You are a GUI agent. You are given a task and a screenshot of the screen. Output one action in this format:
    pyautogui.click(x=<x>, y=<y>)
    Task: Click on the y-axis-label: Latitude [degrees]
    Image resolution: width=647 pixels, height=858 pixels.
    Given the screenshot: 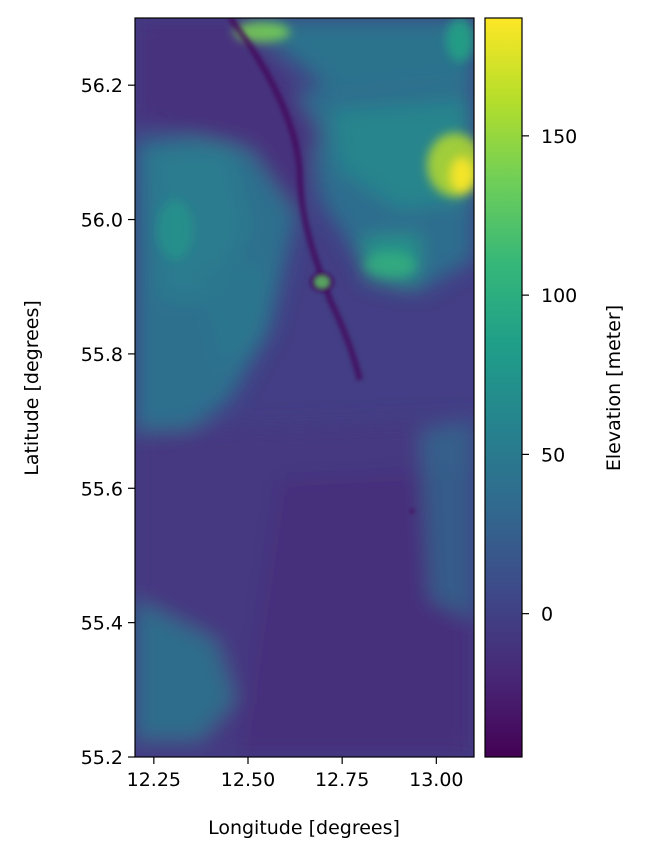 What is the action you would take?
    pyautogui.click(x=32, y=388)
    